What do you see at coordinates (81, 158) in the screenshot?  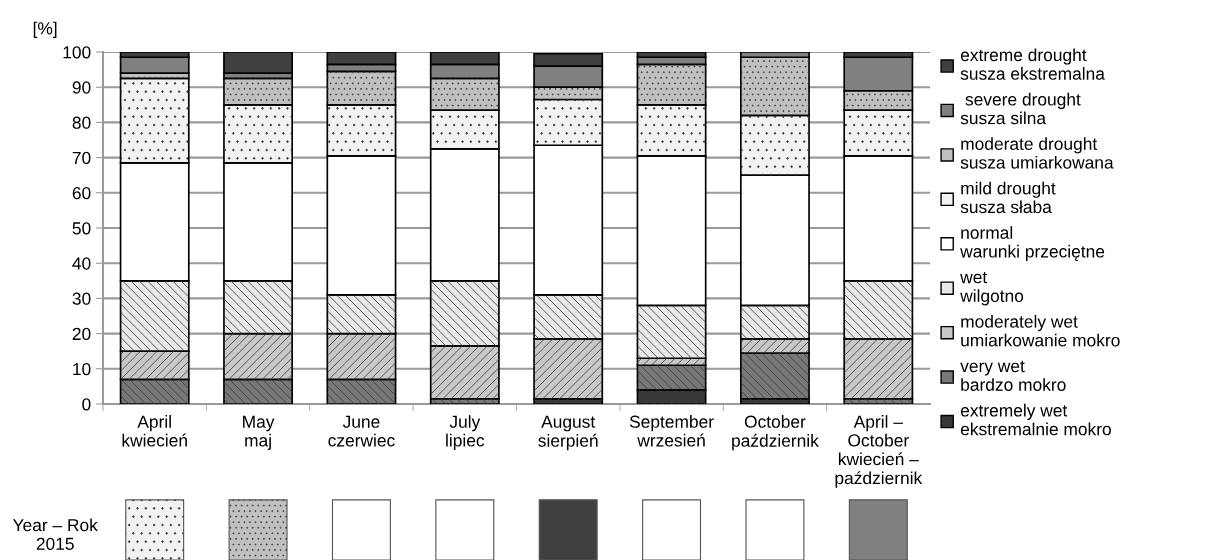 I see `y-tick-label: 70` at bounding box center [81, 158].